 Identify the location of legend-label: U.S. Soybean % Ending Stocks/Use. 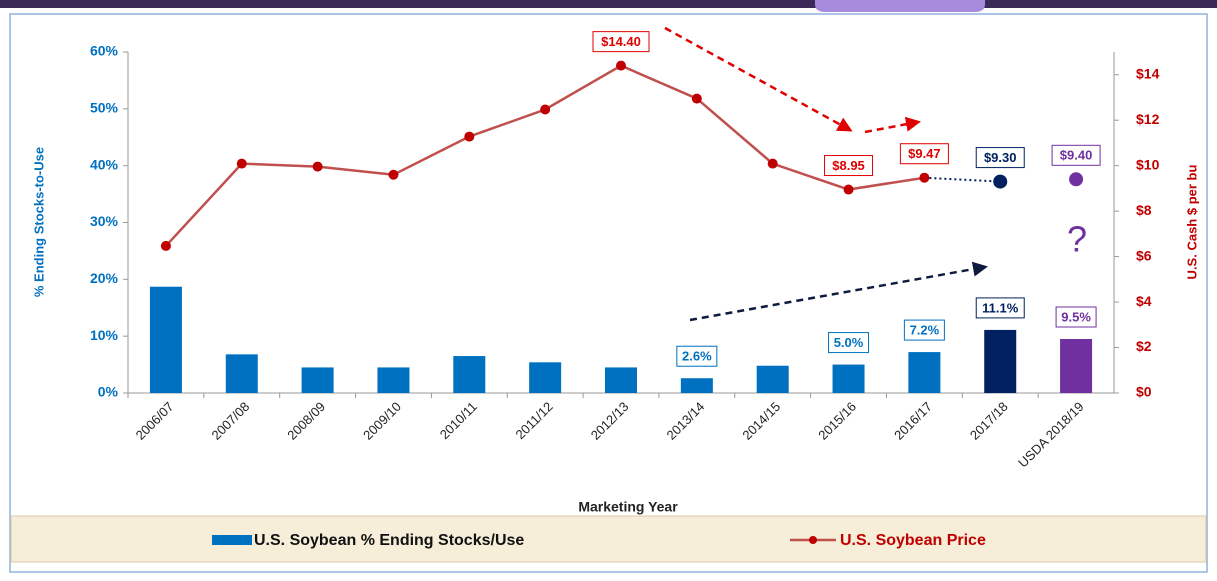
(389, 540).